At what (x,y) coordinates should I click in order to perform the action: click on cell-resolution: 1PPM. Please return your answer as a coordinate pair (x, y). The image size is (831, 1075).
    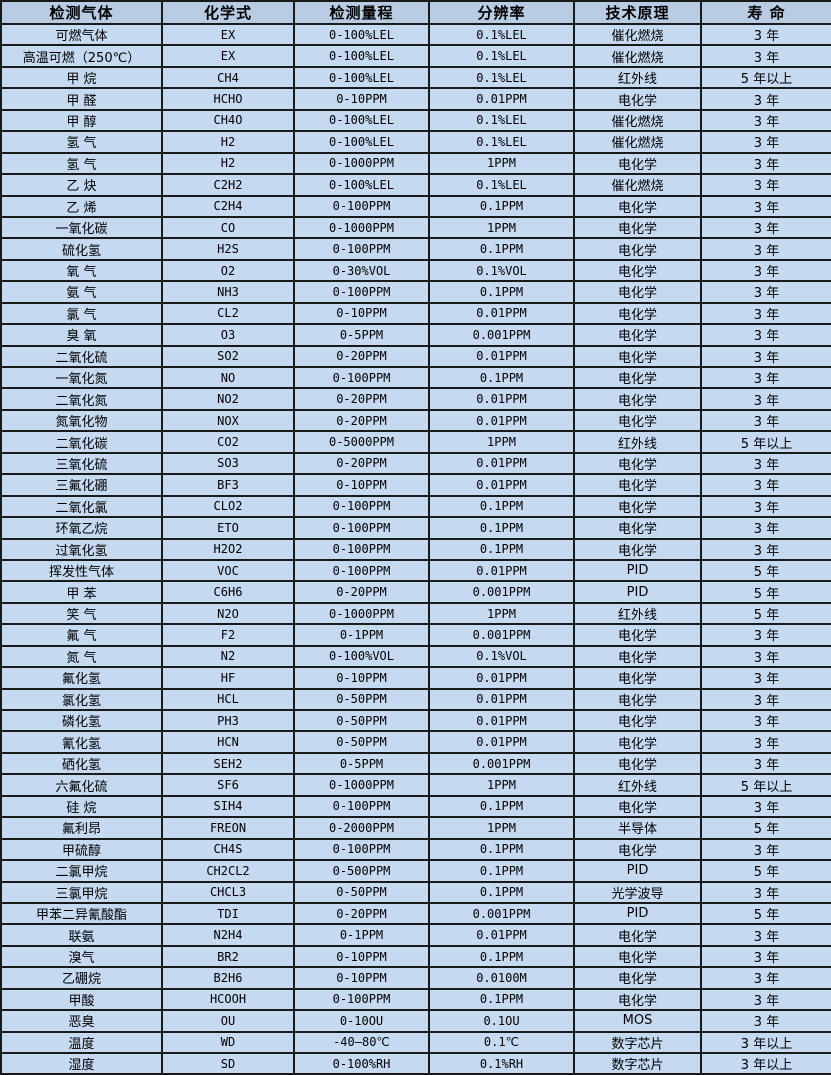
    Looking at the image, I should click on (501, 785).